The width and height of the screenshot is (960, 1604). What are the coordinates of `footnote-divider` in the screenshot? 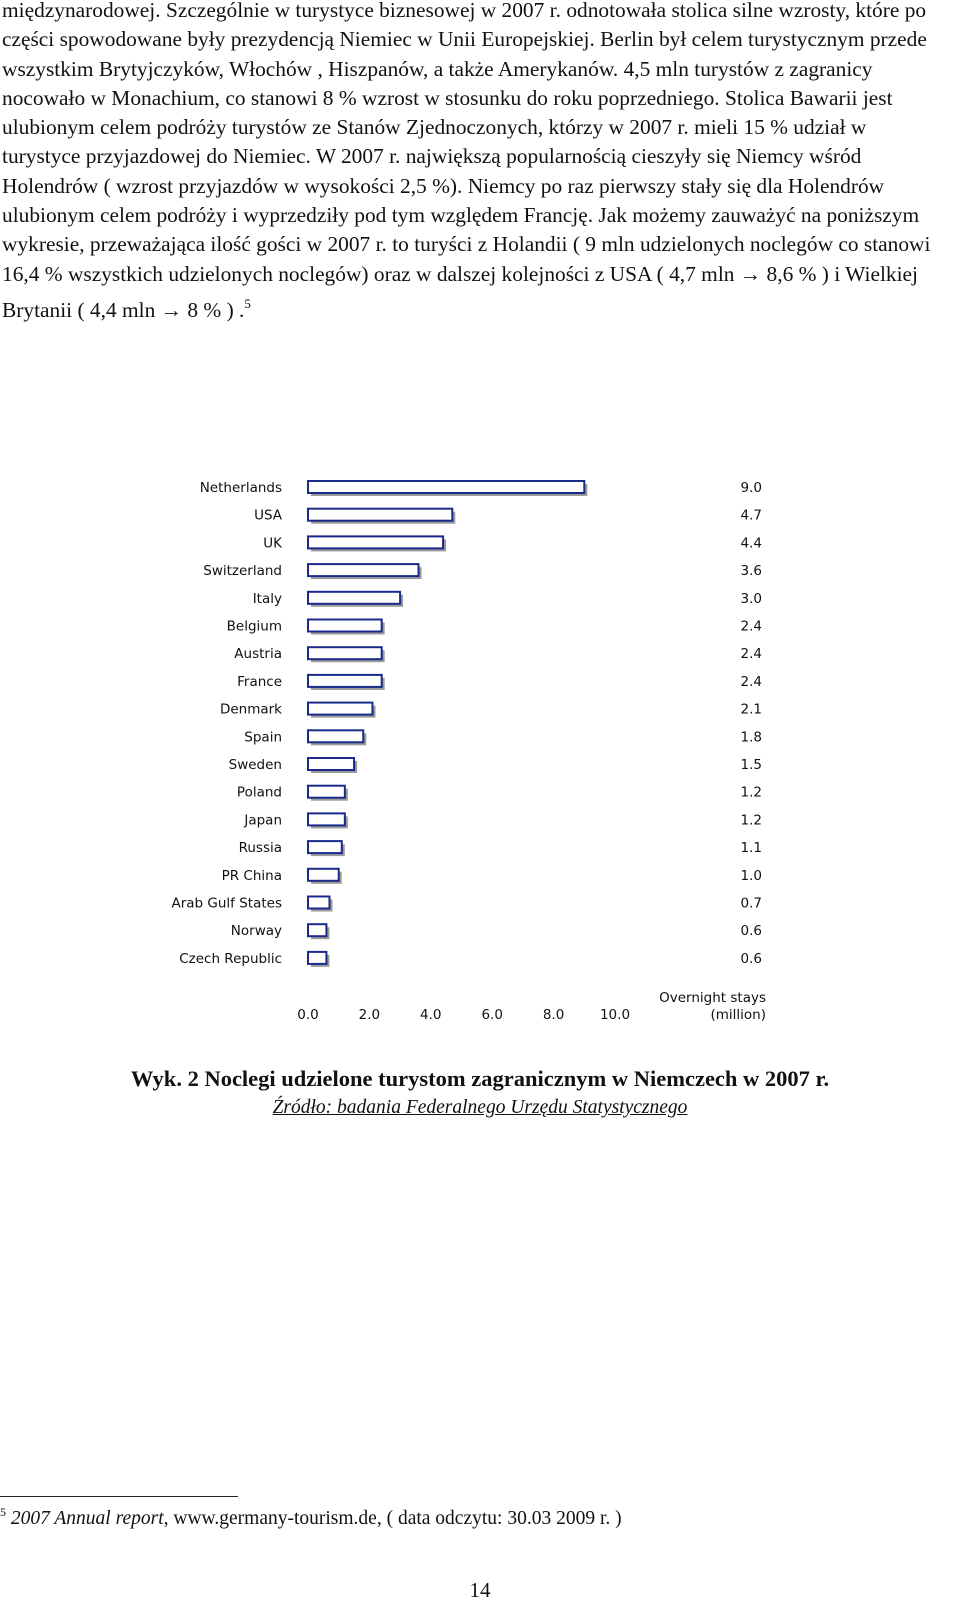 It's located at (119, 1496).